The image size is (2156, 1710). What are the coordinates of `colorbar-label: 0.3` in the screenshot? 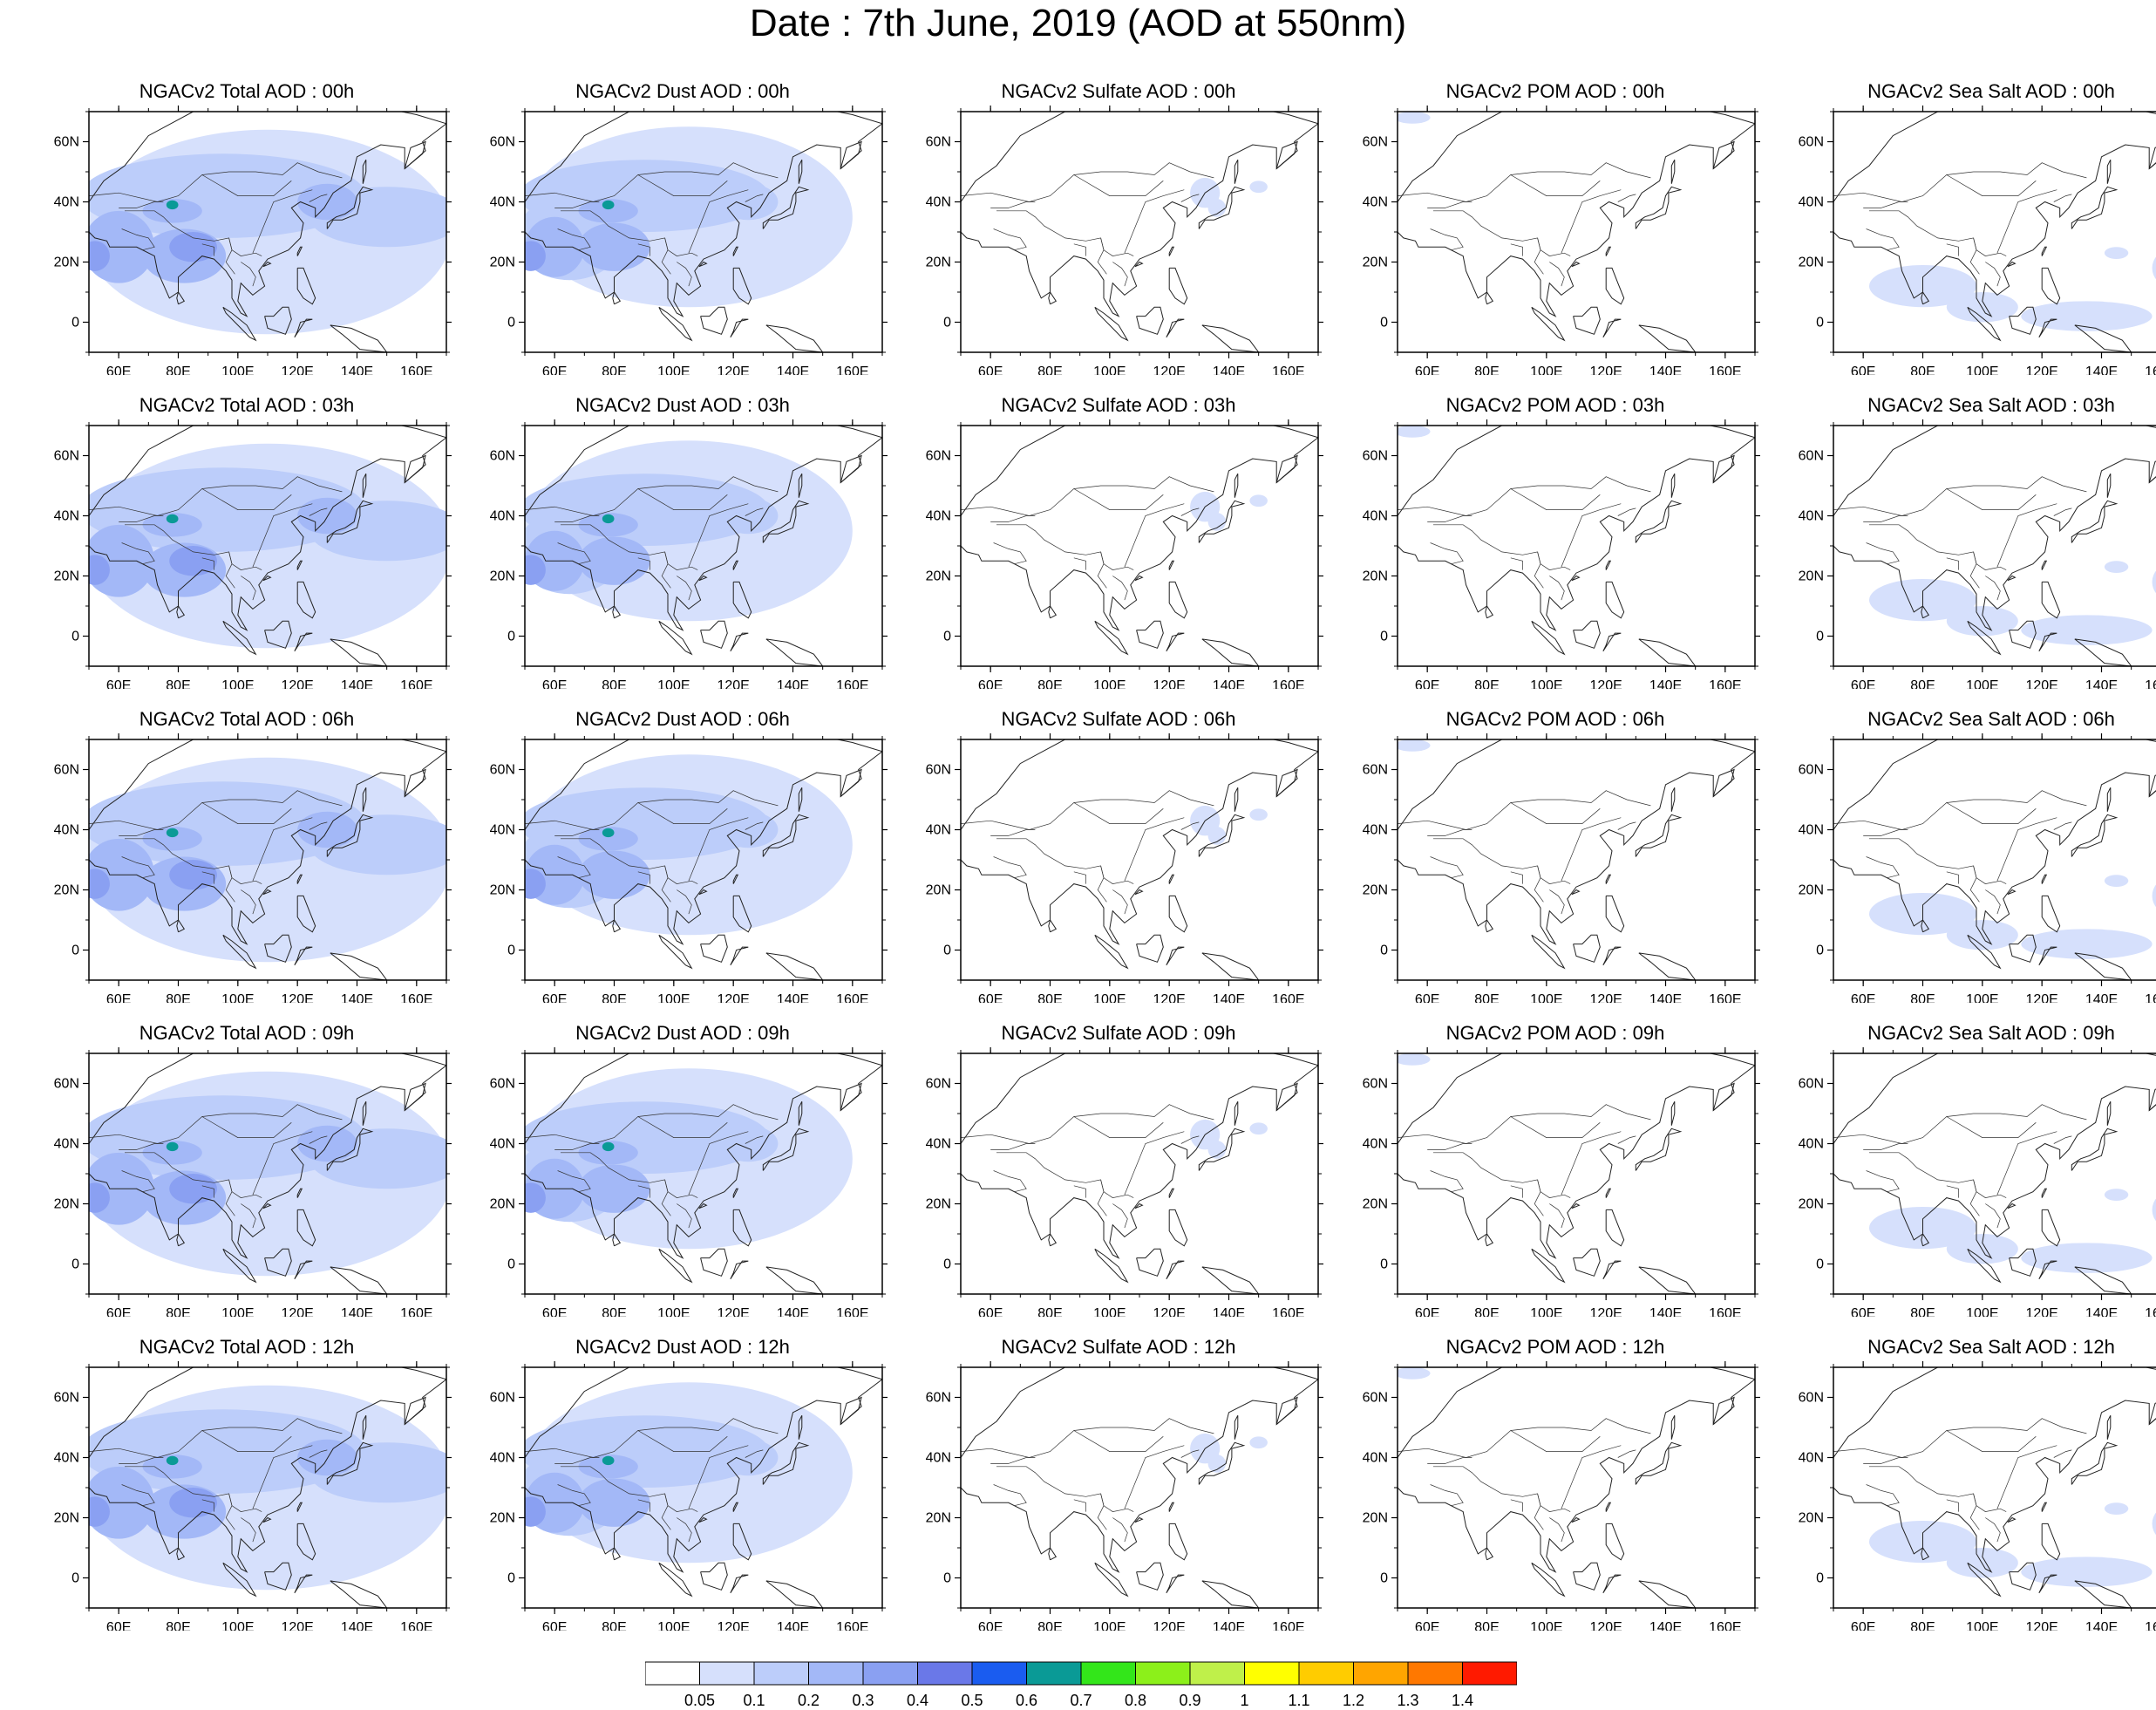 It's located at (863, 1700).